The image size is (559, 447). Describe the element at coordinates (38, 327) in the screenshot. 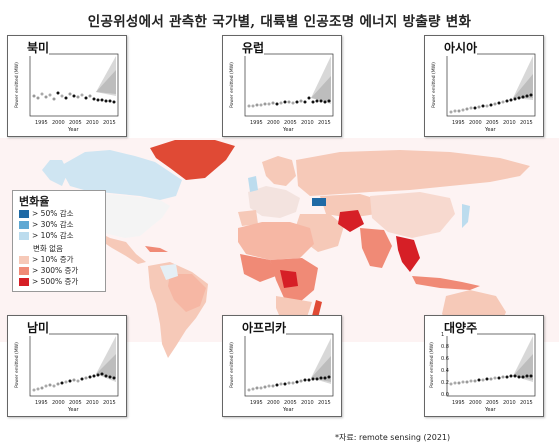

I see `panel-label: 남미` at that location.